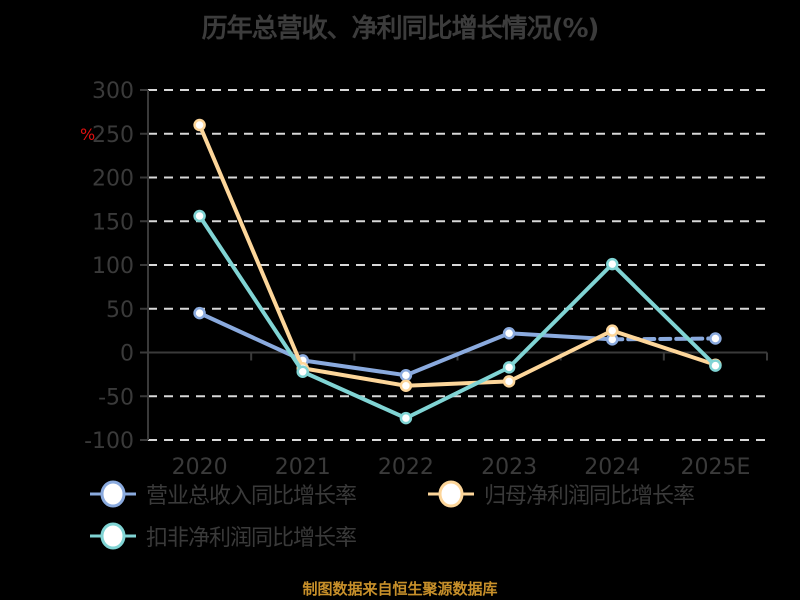  Describe the element at coordinates (451, 494) in the screenshot. I see `legend-marker-net-profit-icon` at that location.